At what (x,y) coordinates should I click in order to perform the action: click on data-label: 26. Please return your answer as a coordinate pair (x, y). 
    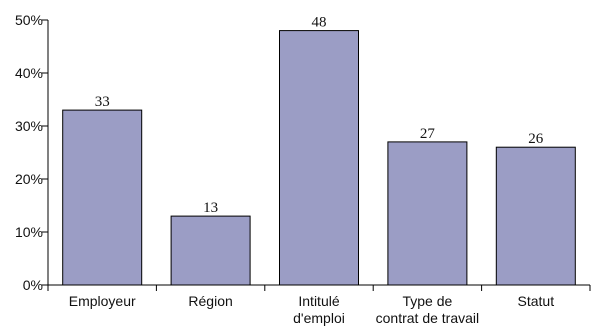
    Looking at the image, I should click on (536, 139).